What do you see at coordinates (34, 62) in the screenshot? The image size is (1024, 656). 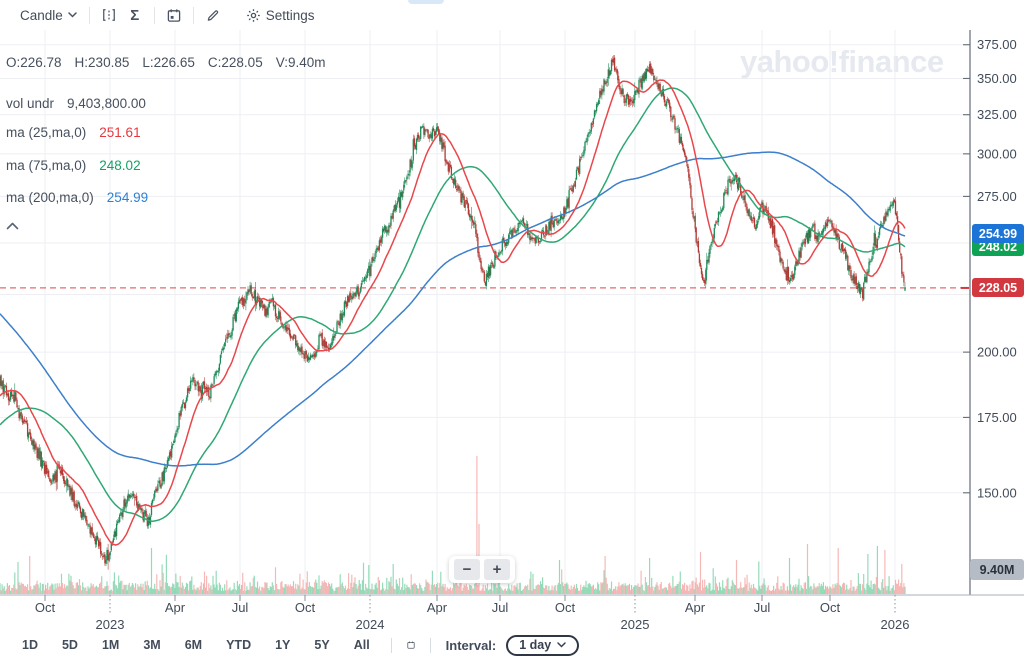 I see `ohlc-open: O:226.78` at bounding box center [34, 62].